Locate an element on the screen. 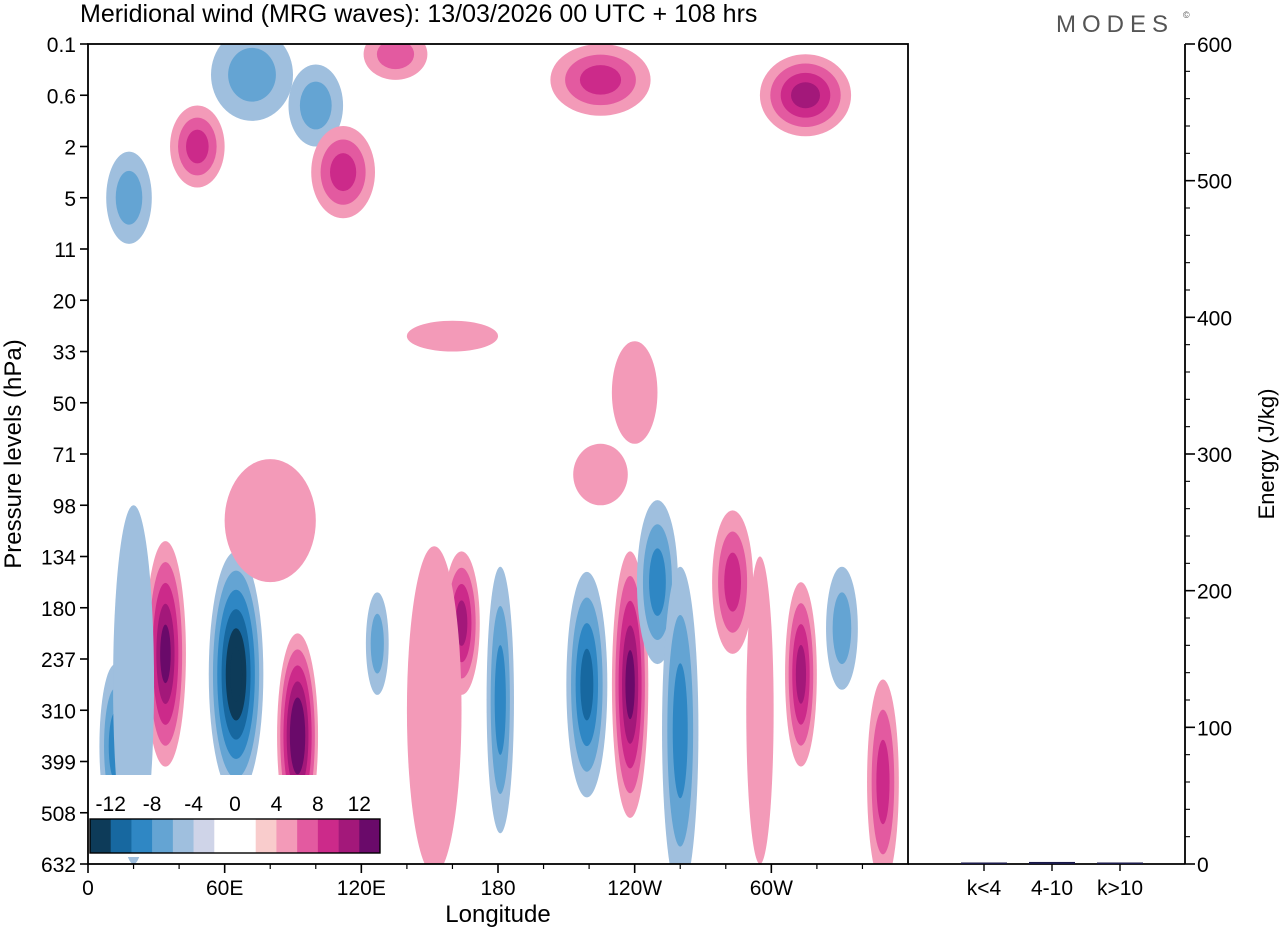 The image size is (1280, 930). x-tick-label: 0 is located at coordinates (88, 888).